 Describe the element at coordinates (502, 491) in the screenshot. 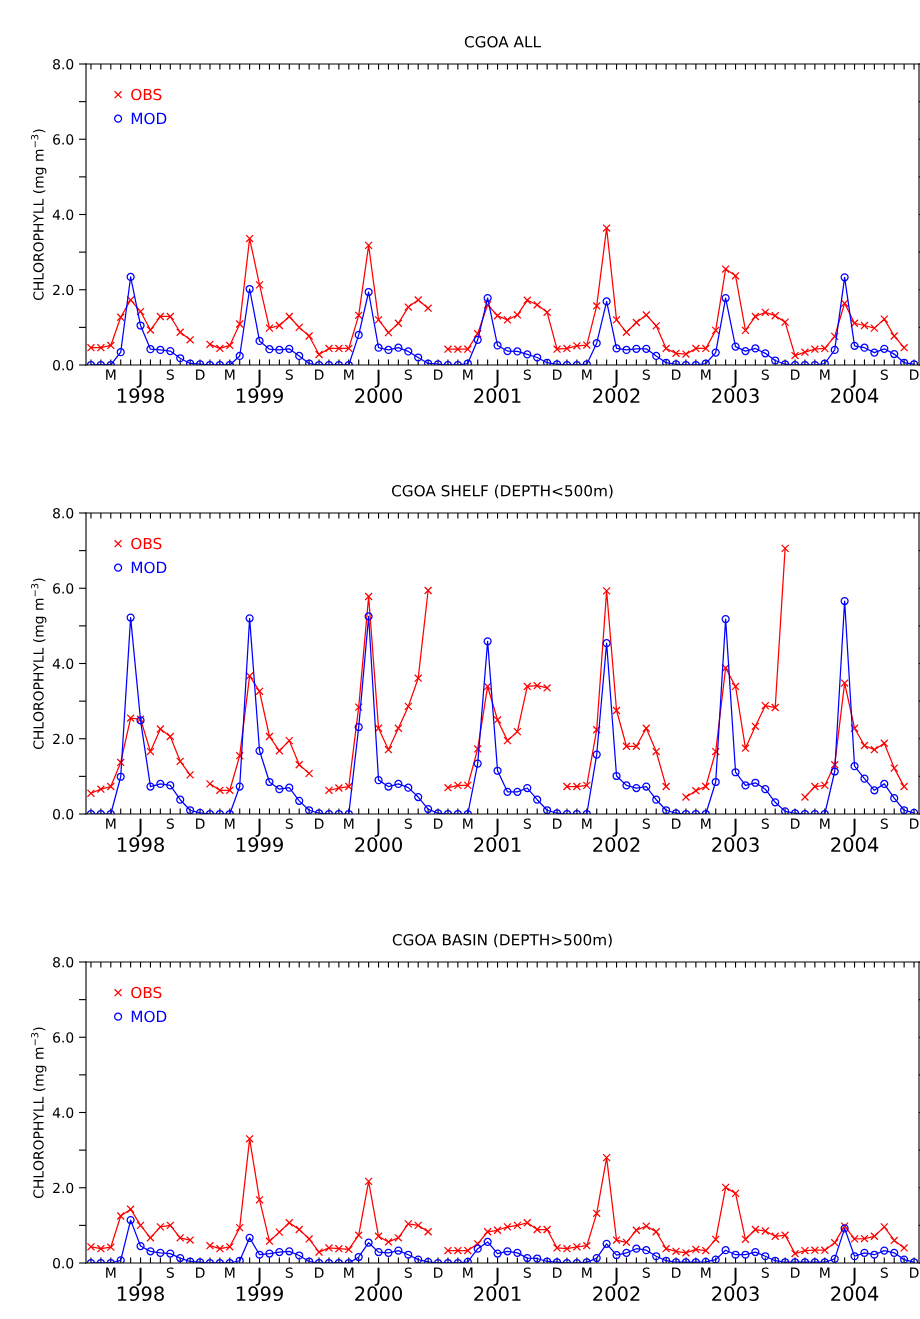

I see `chart-title: CGOA SHELF (DEPTH<500m)` at that location.